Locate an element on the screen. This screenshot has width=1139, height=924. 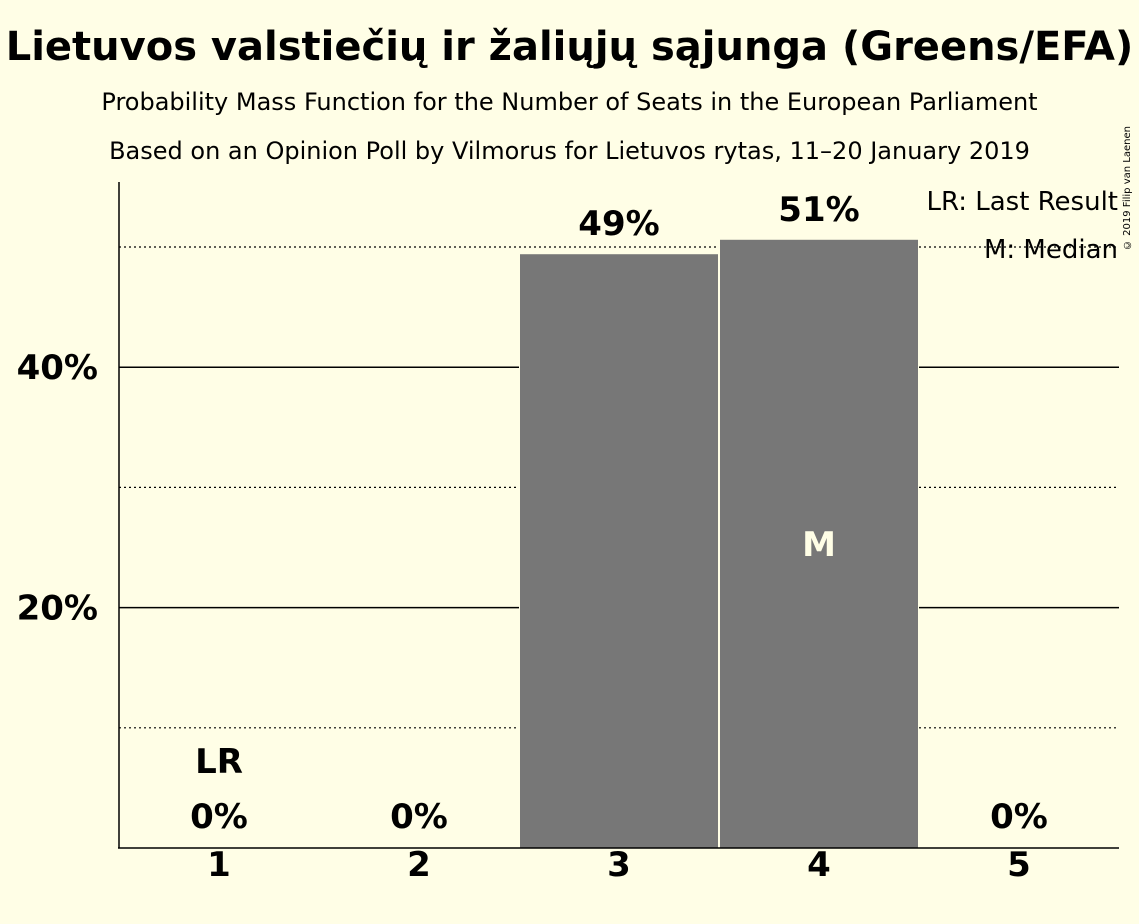
x-tick-label: 3 is located at coordinates (619, 865).